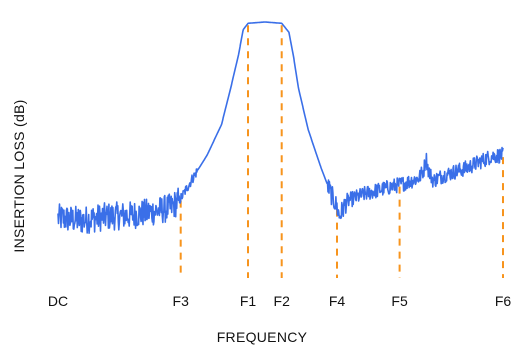  I want to click on x-tick-labels: DC F3 F1 F2 F4 F5 F6, so click(279, 301).